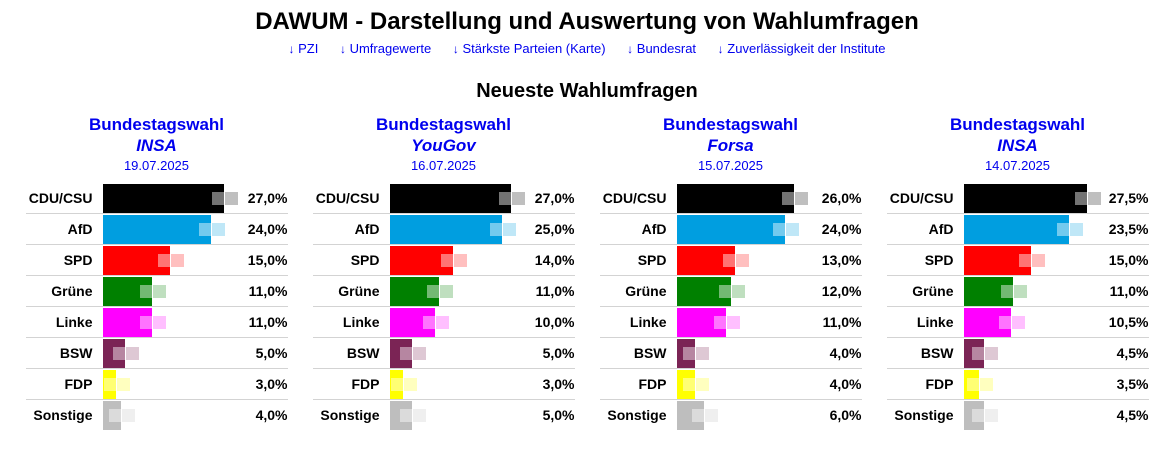 This screenshot has width=1174, height=461. Describe the element at coordinates (666, 48) in the screenshot. I see `nav-link-label: Bundesrat` at that location.